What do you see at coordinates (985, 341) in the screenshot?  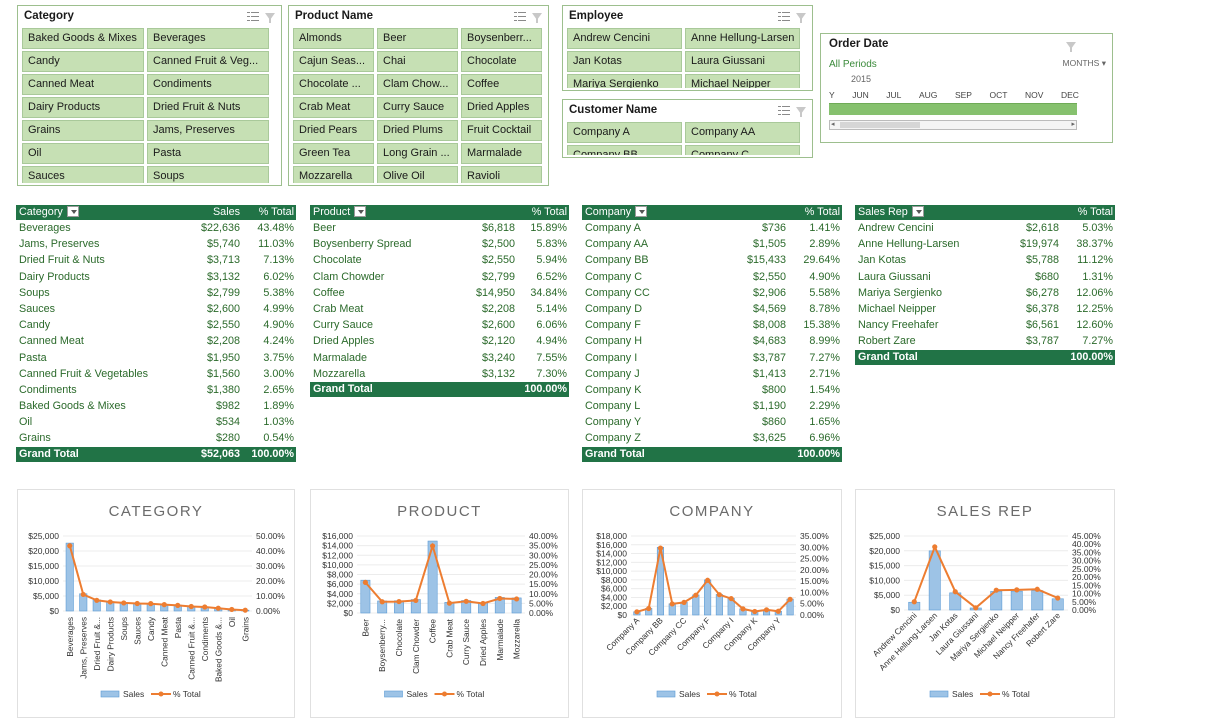 I see `pivot-row: Robert Zare $3,787 7.27%` at bounding box center [985, 341].